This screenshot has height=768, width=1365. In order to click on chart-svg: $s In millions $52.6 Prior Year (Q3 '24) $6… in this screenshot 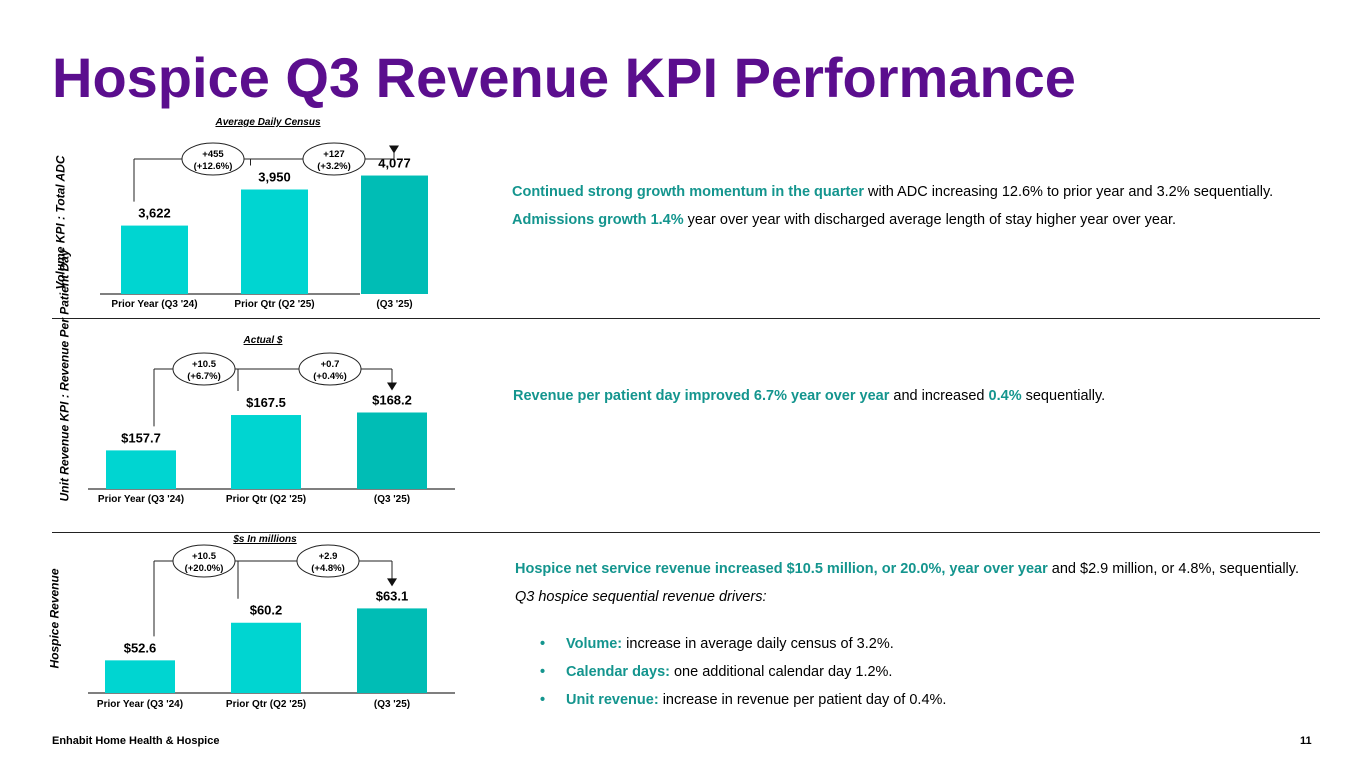, I will do `click(271, 622)`.